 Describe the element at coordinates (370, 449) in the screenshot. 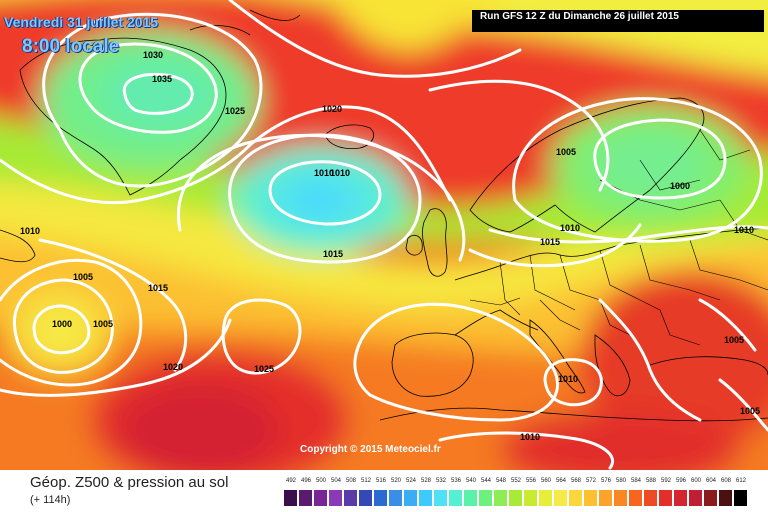

I see `copyright-text: Copyright © 2015 Meteociel.fr` at that location.